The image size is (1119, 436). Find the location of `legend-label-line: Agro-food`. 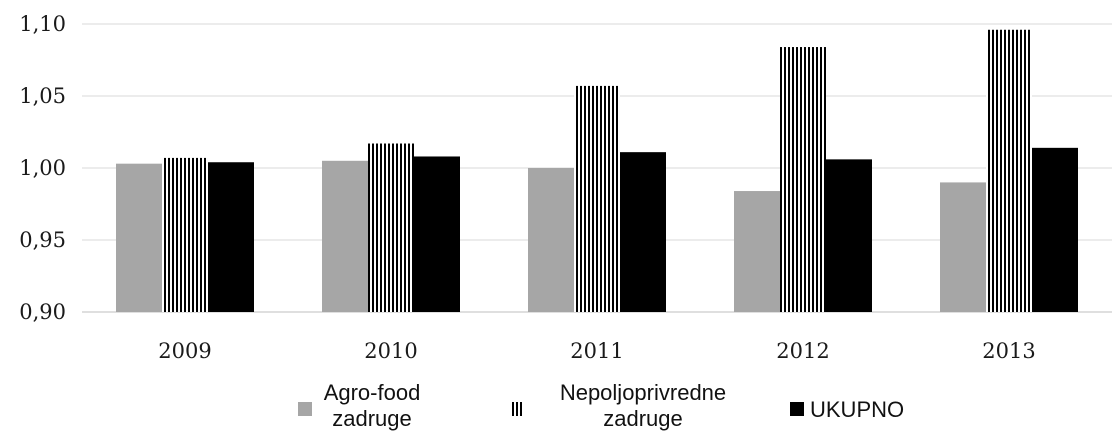

legend-label-line: Agro-food is located at coordinates (372, 392).